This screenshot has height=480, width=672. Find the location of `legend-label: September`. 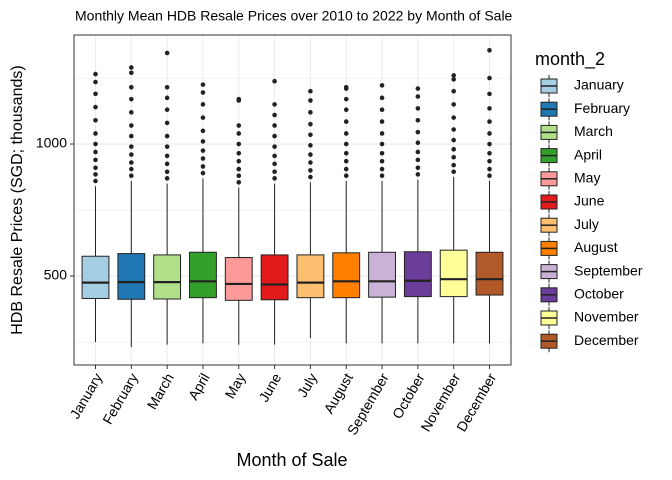

legend-label: September is located at coordinates (608, 270).